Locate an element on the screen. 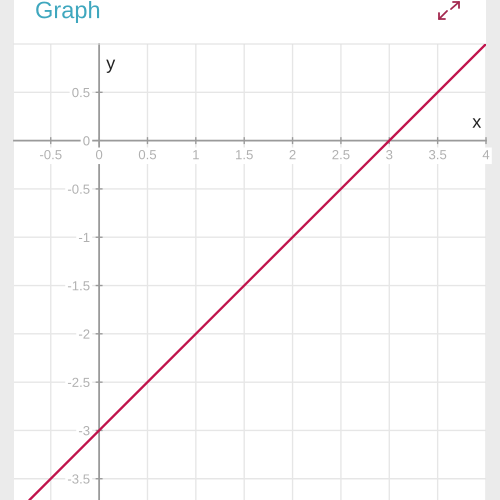 The height and width of the screenshot is (500, 500). y-tick-label: -3 is located at coordinates (84, 431).